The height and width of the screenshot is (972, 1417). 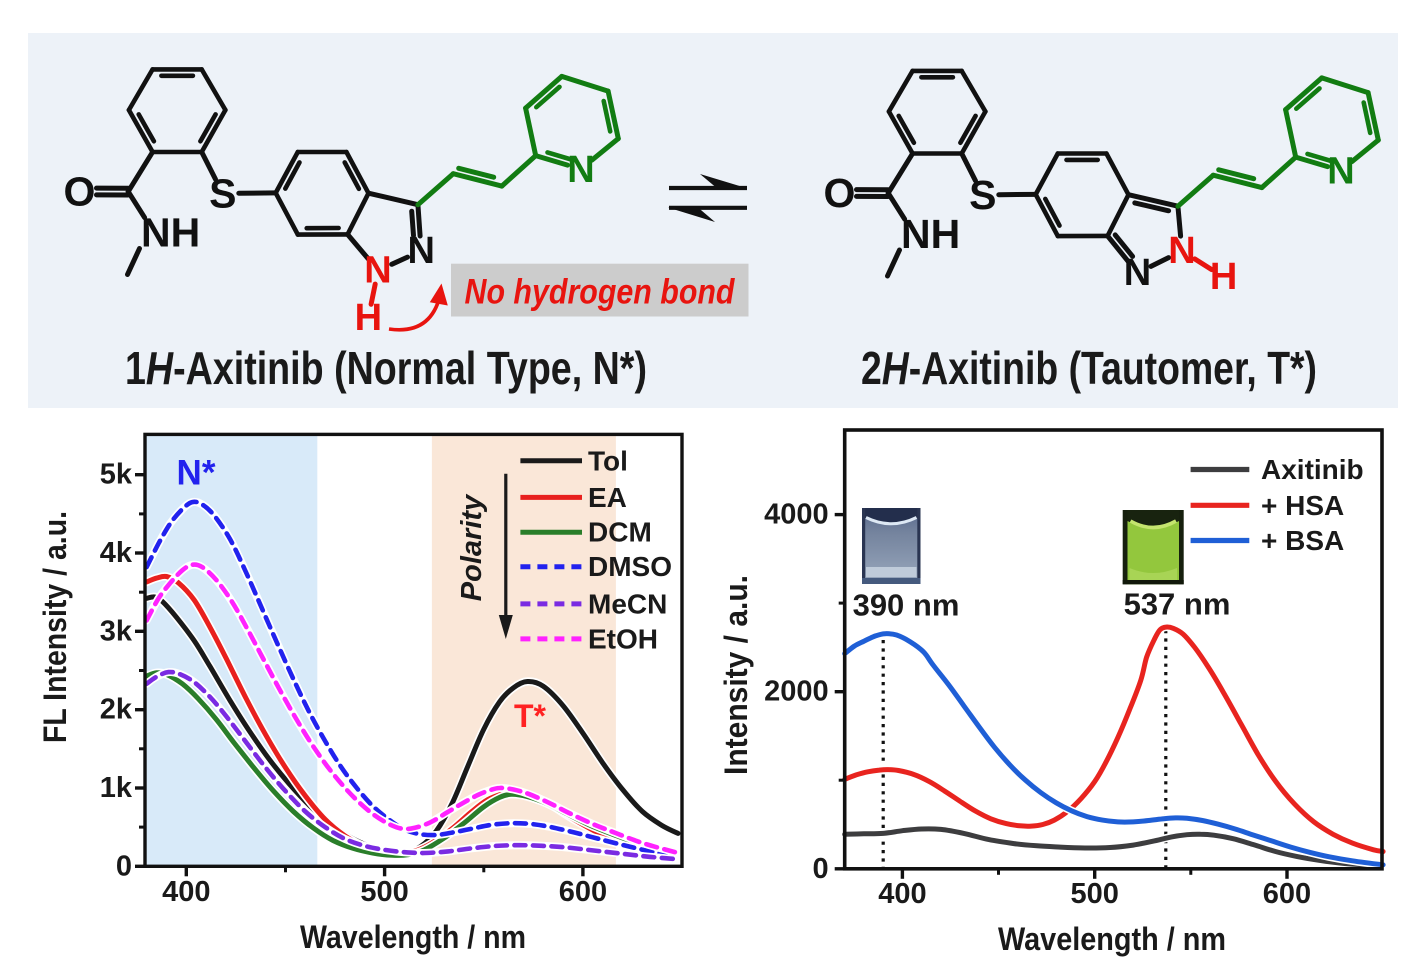 I want to click on svg-text: DMSO, so click(x=630, y=566).